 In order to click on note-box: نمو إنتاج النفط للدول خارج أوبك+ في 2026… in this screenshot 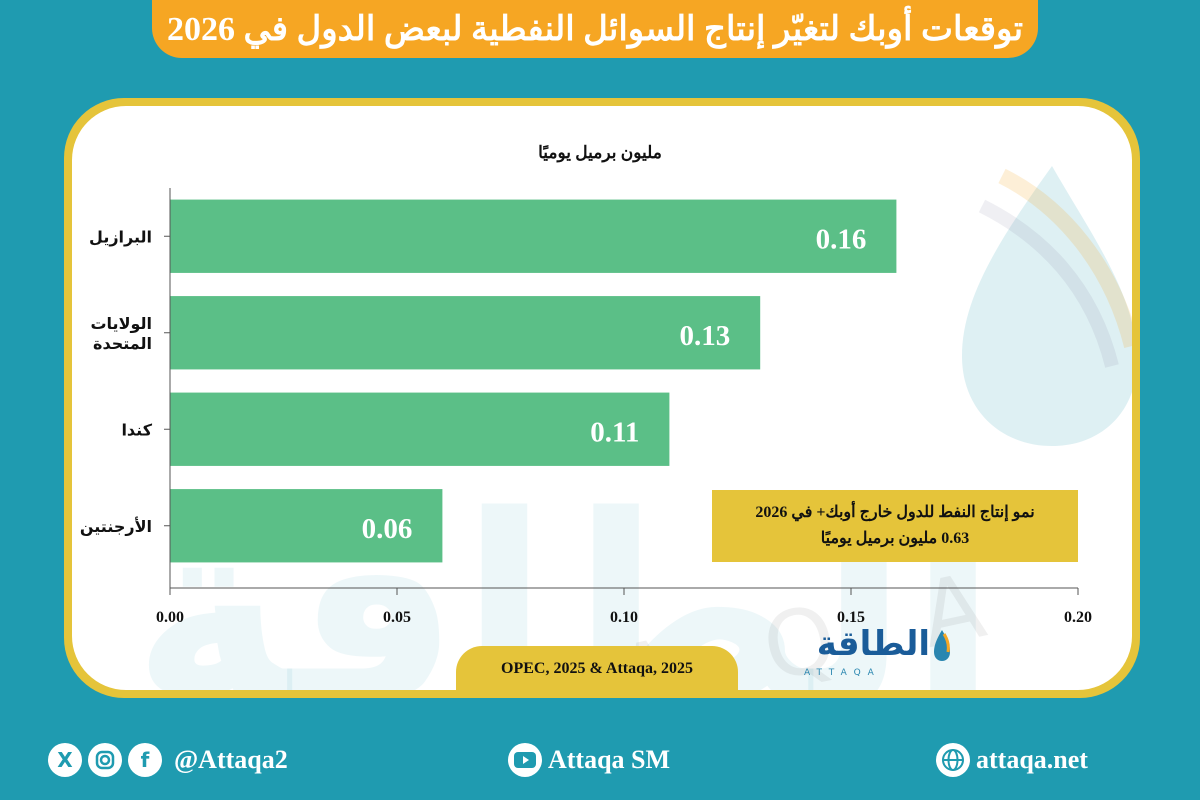, I will do `click(895, 526)`.